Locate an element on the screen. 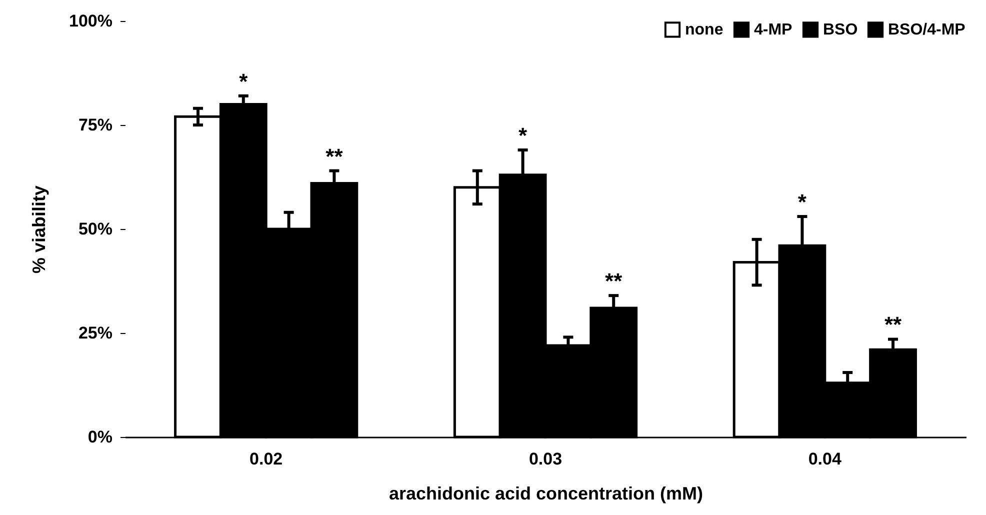 This screenshot has width=986, height=515. legend-label: none is located at coordinates (704, 30).